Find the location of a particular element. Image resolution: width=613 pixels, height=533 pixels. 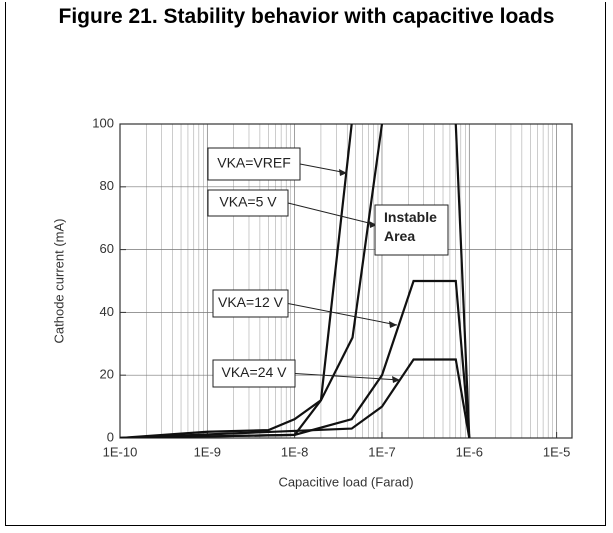

legend-label: VKA=24 V is located at coordinates (255, 372).